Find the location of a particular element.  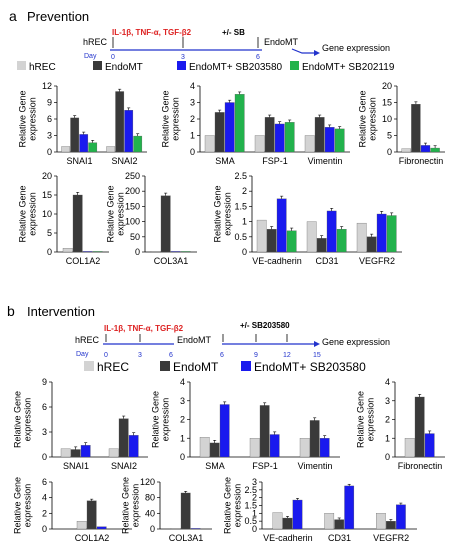

timeline-a-end: EndoMT is located at coordinates (281, 42).